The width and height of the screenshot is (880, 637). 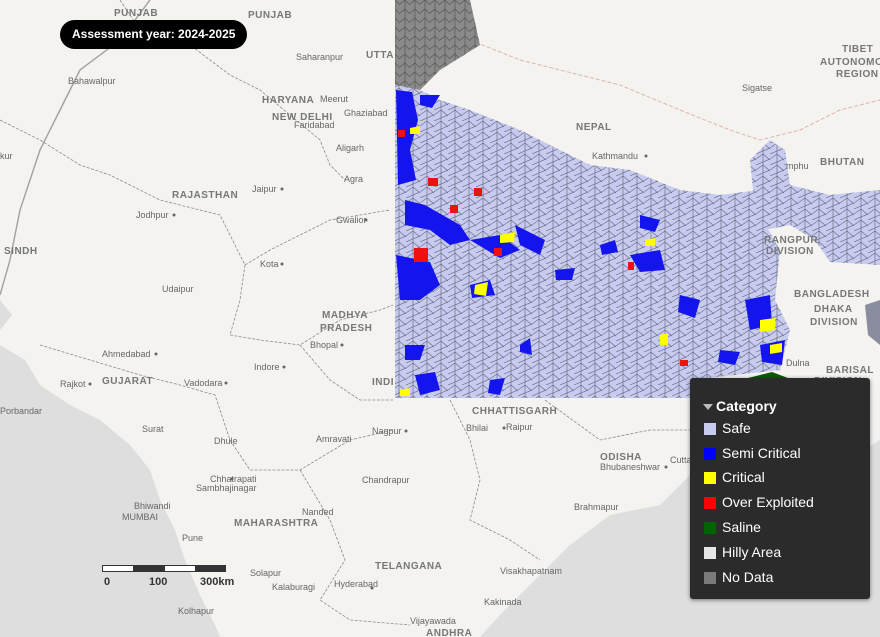 What do you see at coordinates (288, 100) in the screenshot?
I see `svg-text: HARYANA` at bounding box center [288, 100].